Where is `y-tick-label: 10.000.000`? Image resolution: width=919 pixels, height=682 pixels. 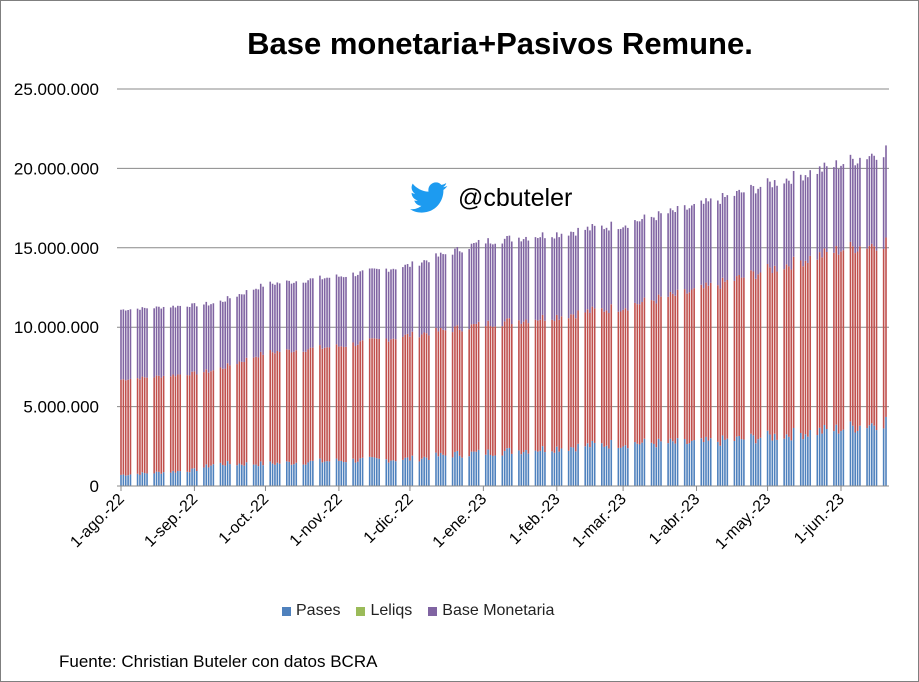
y-tick-label: 10.000.000 is located at coordinates (56, 327).